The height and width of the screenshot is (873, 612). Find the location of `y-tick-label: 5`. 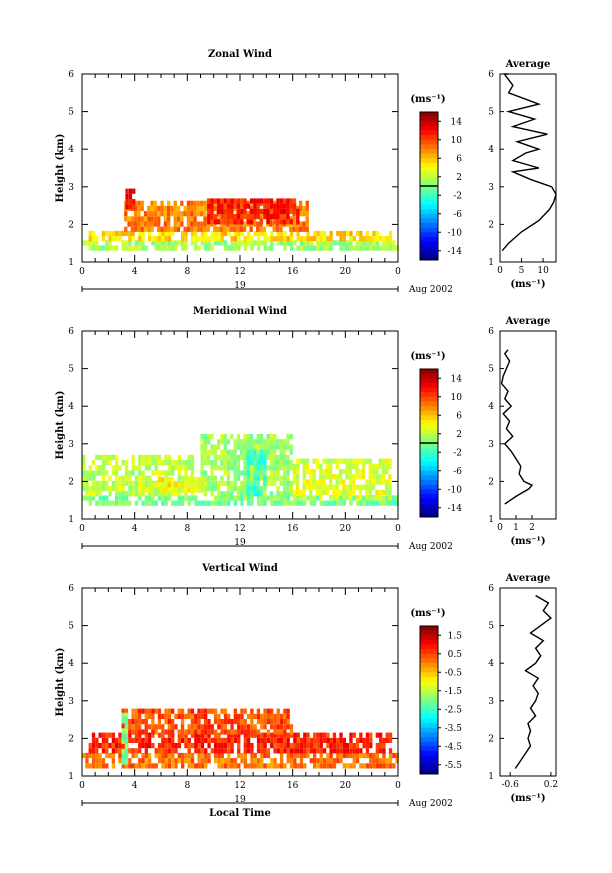

y-tick-label: 5 is located at coordinates (71, 627).